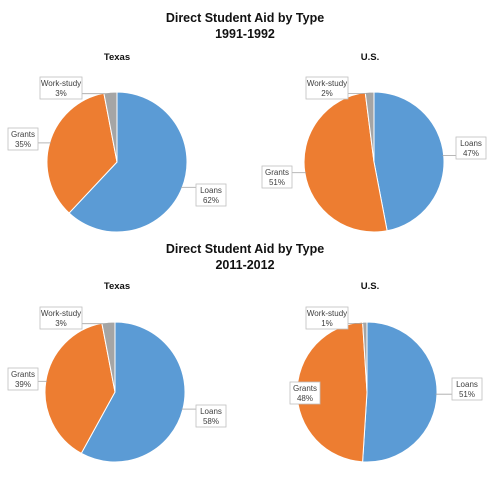 The height and width of the screenshot is (486, 490). Describe the element at coordinates (211, 200) in the screenshot. I see `data-label-value-loans: 62%` at that location.